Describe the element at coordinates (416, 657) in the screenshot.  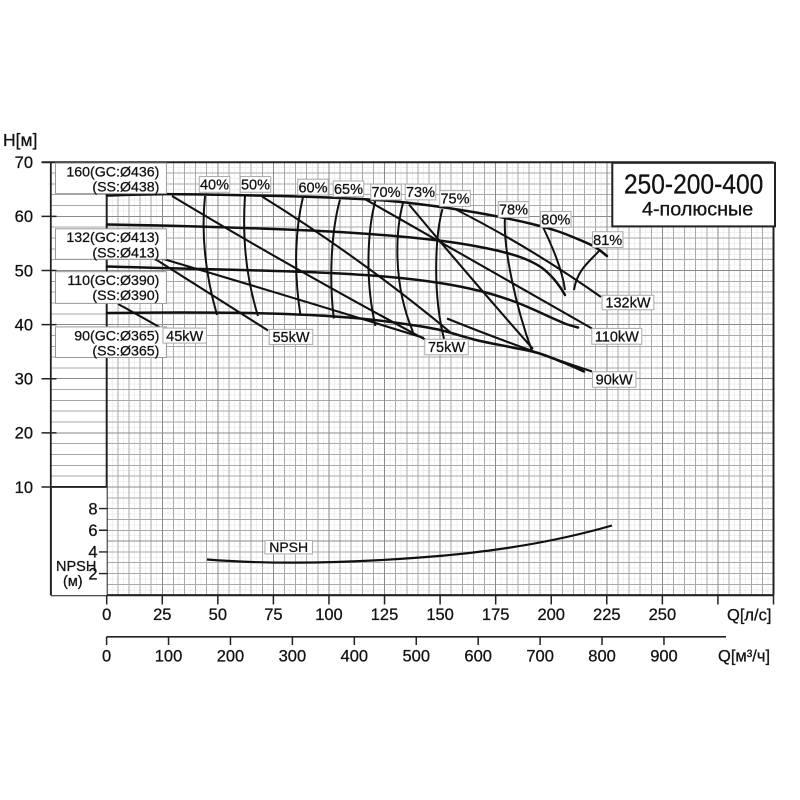
I see `svg-text: 500` at that location.